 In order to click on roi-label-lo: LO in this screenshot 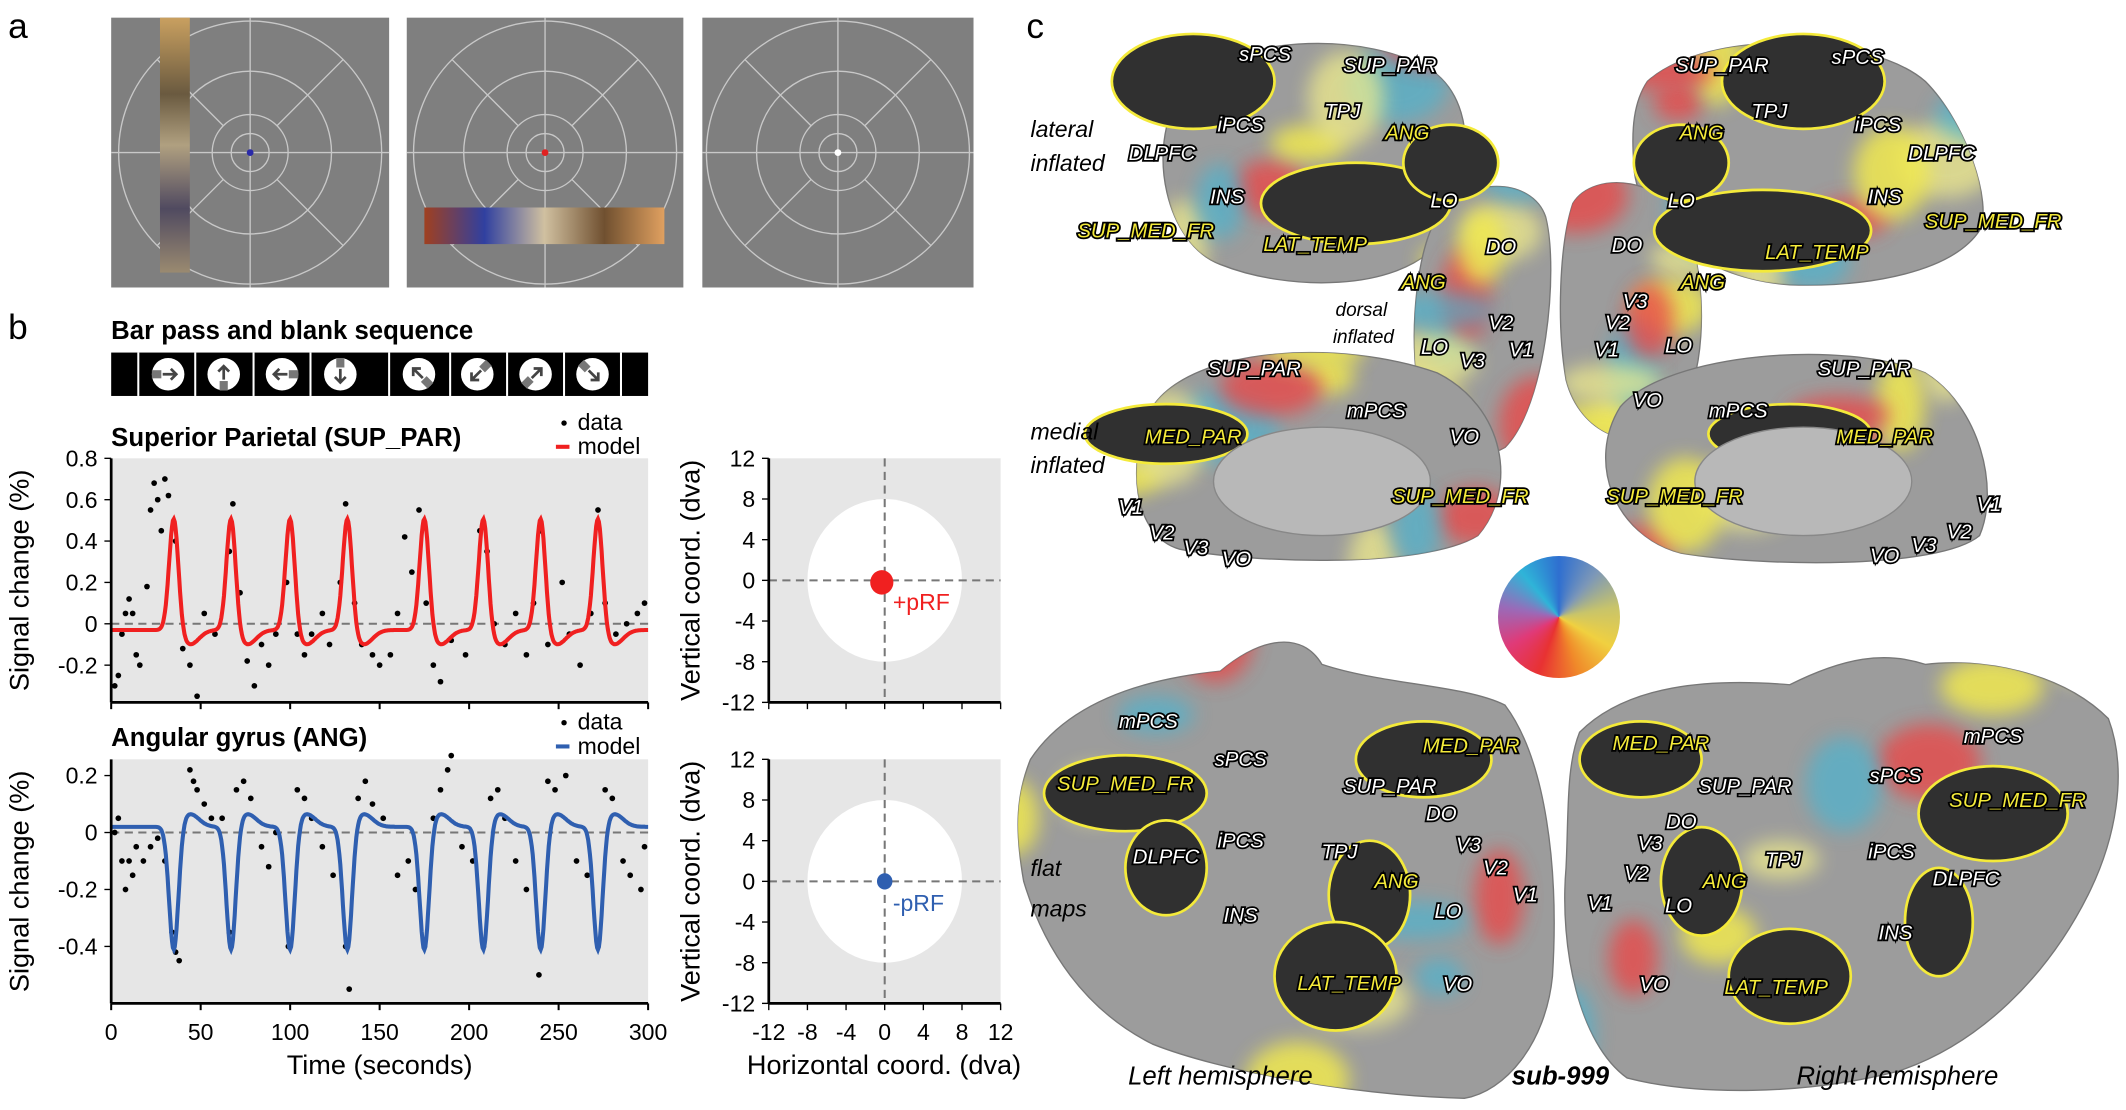, I will do `click(1434, 348)`.